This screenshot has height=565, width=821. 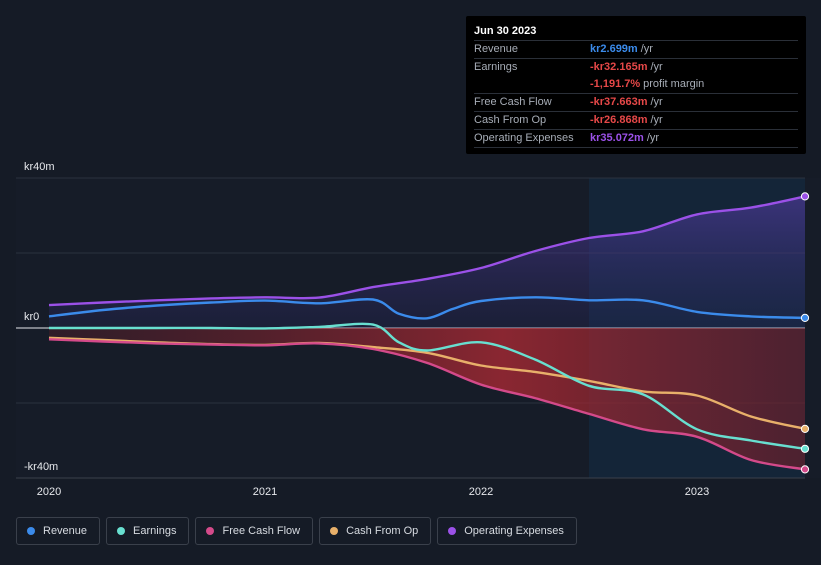 What do you see at coordinates (496, 67) in the screenshot?
I see `tooltip-label: Earnings` at bounding box center [496, 67].